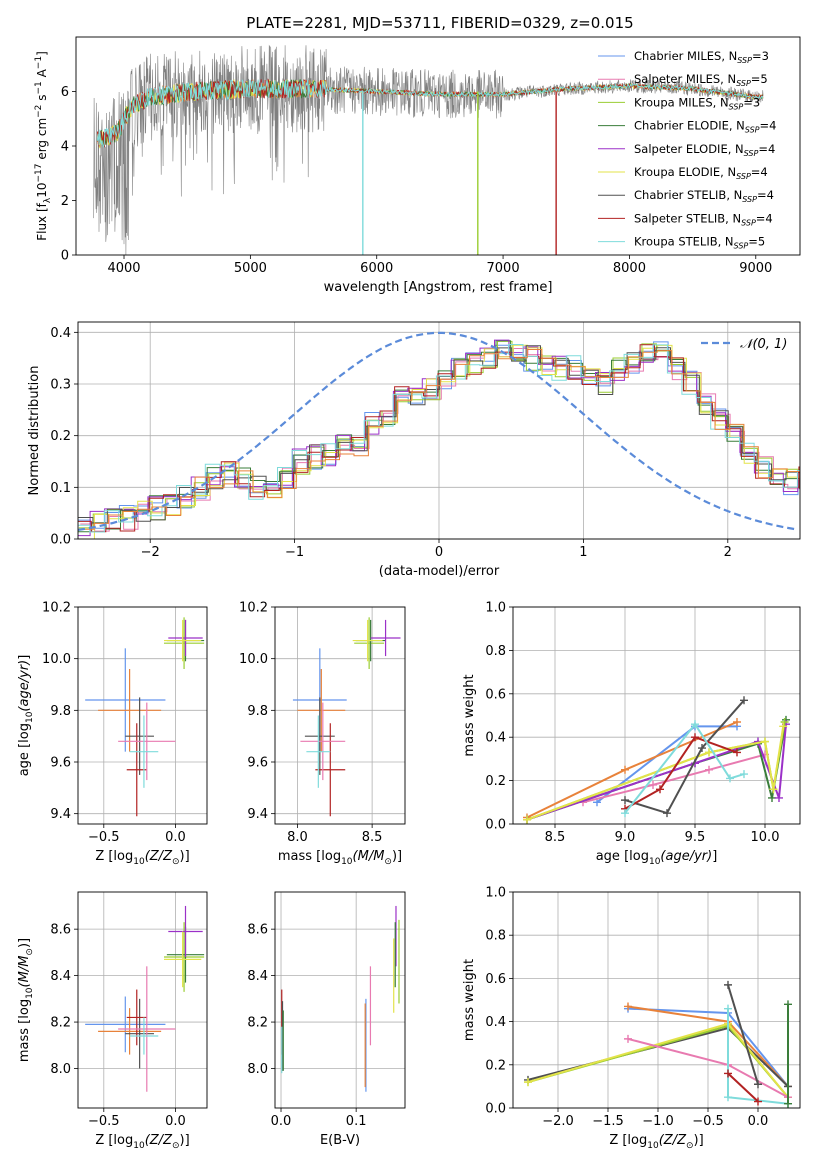  I want to click on x-tick-label: 2, so click(728, 552).